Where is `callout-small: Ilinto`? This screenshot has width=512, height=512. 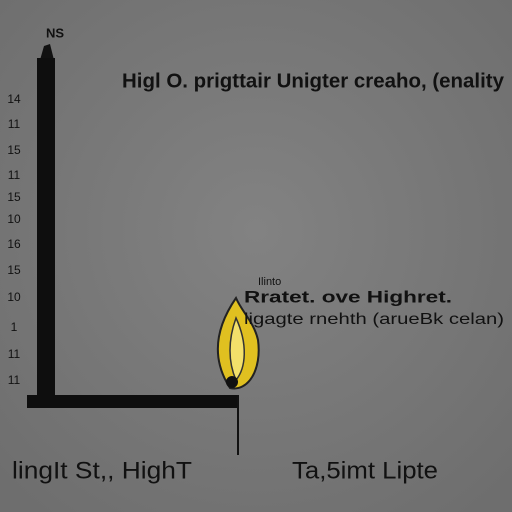 callout-small: Ilinto is located at coordinates (269, 282).